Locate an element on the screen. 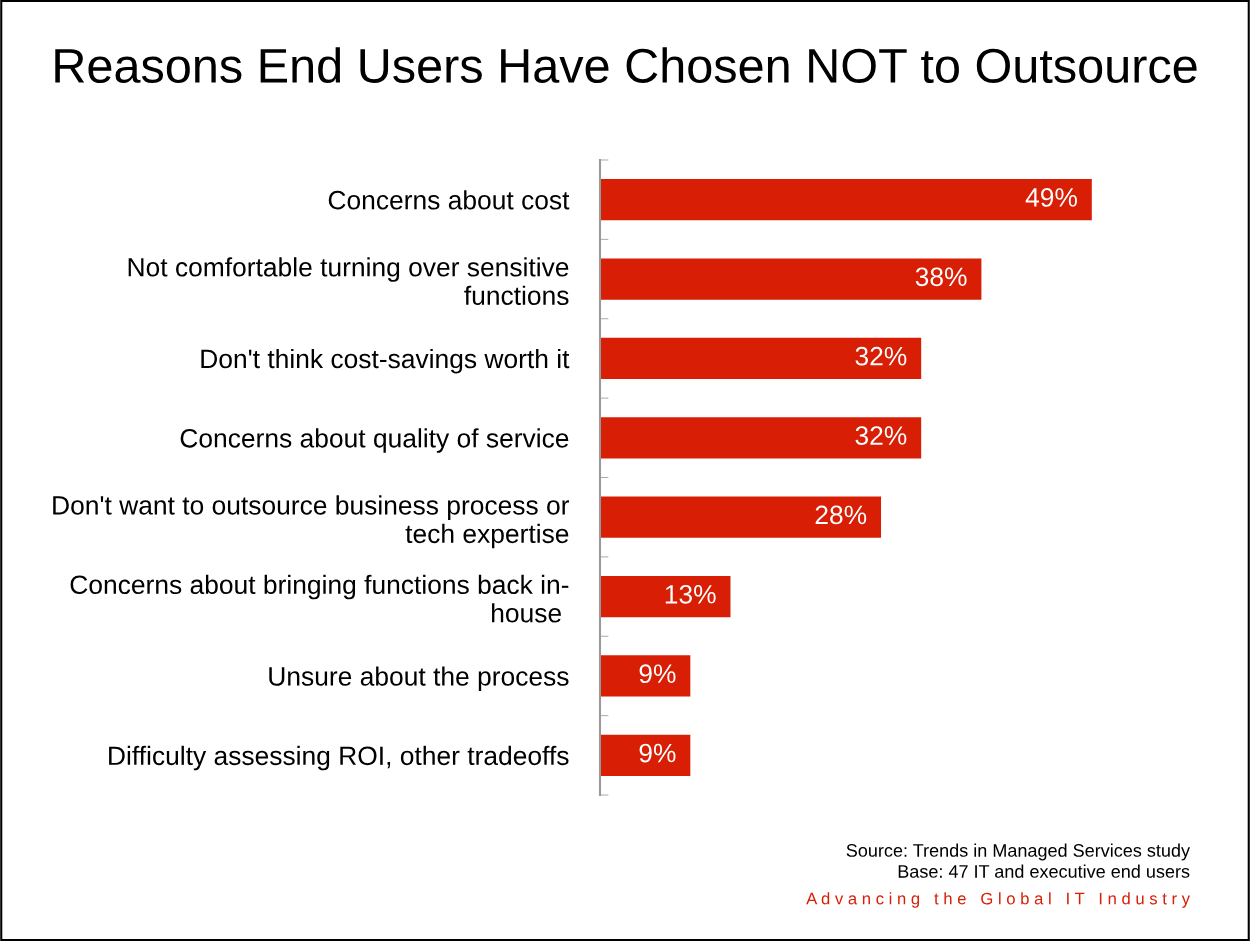 The width and height of the screenshot is (1250, 941). chart-title: Reasons End Users Have Chosen NOT to Outsource is located at coordinates (626, 65).